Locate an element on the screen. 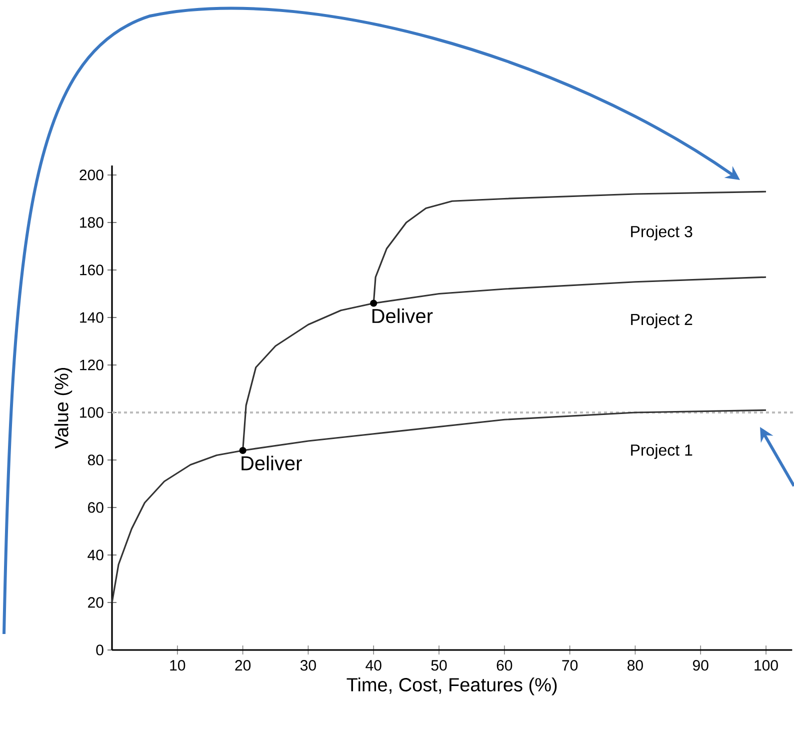  x-tick-label: 80 is located at coordinates (635, 665).